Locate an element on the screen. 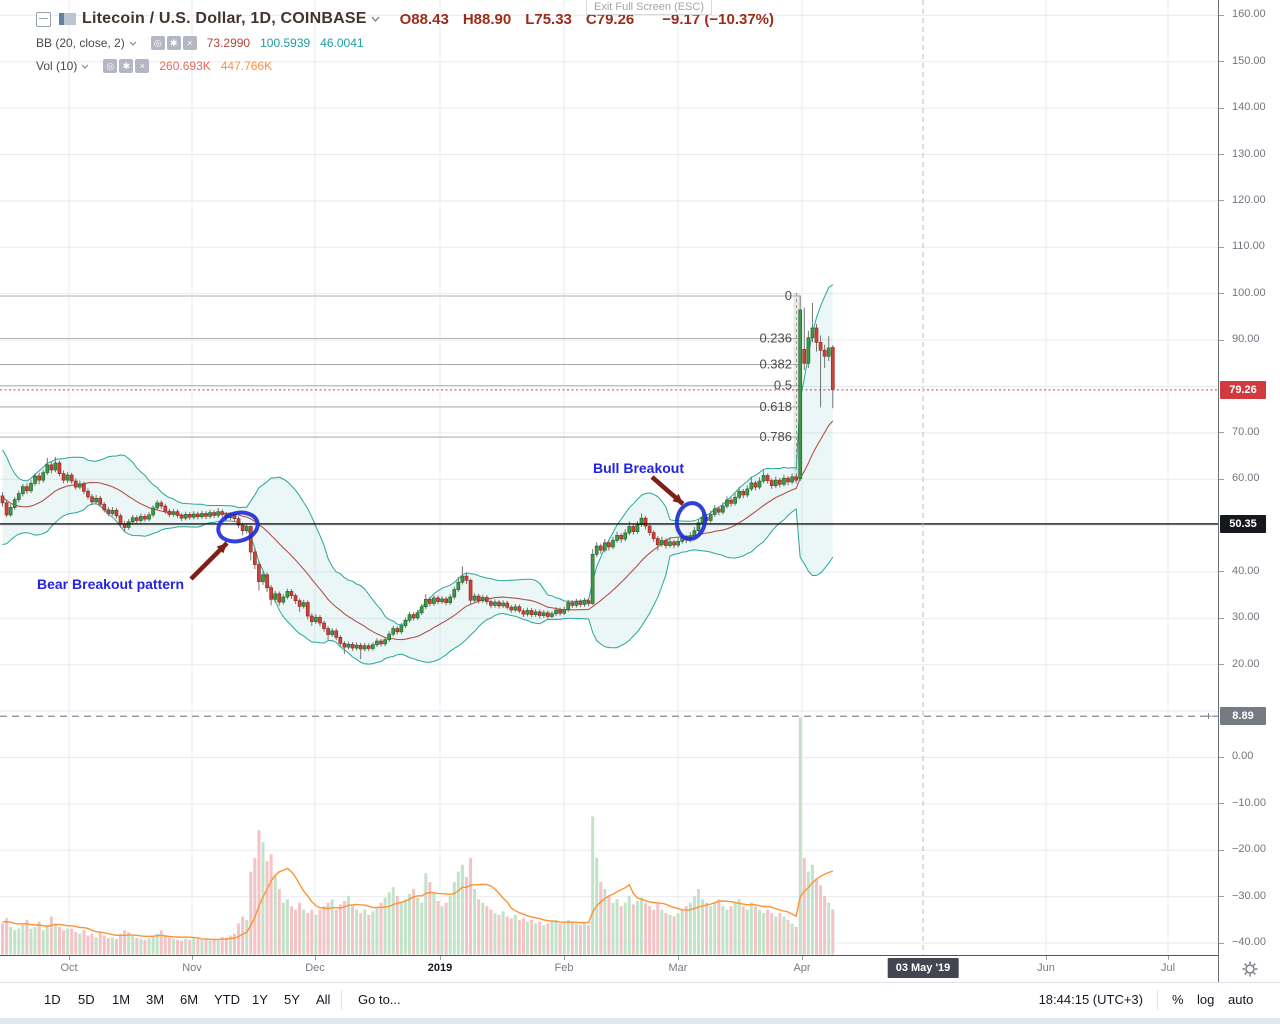 This screenshot has height=1024, width=1280. scale-button-log: log is located at coordinates (1206, 999).